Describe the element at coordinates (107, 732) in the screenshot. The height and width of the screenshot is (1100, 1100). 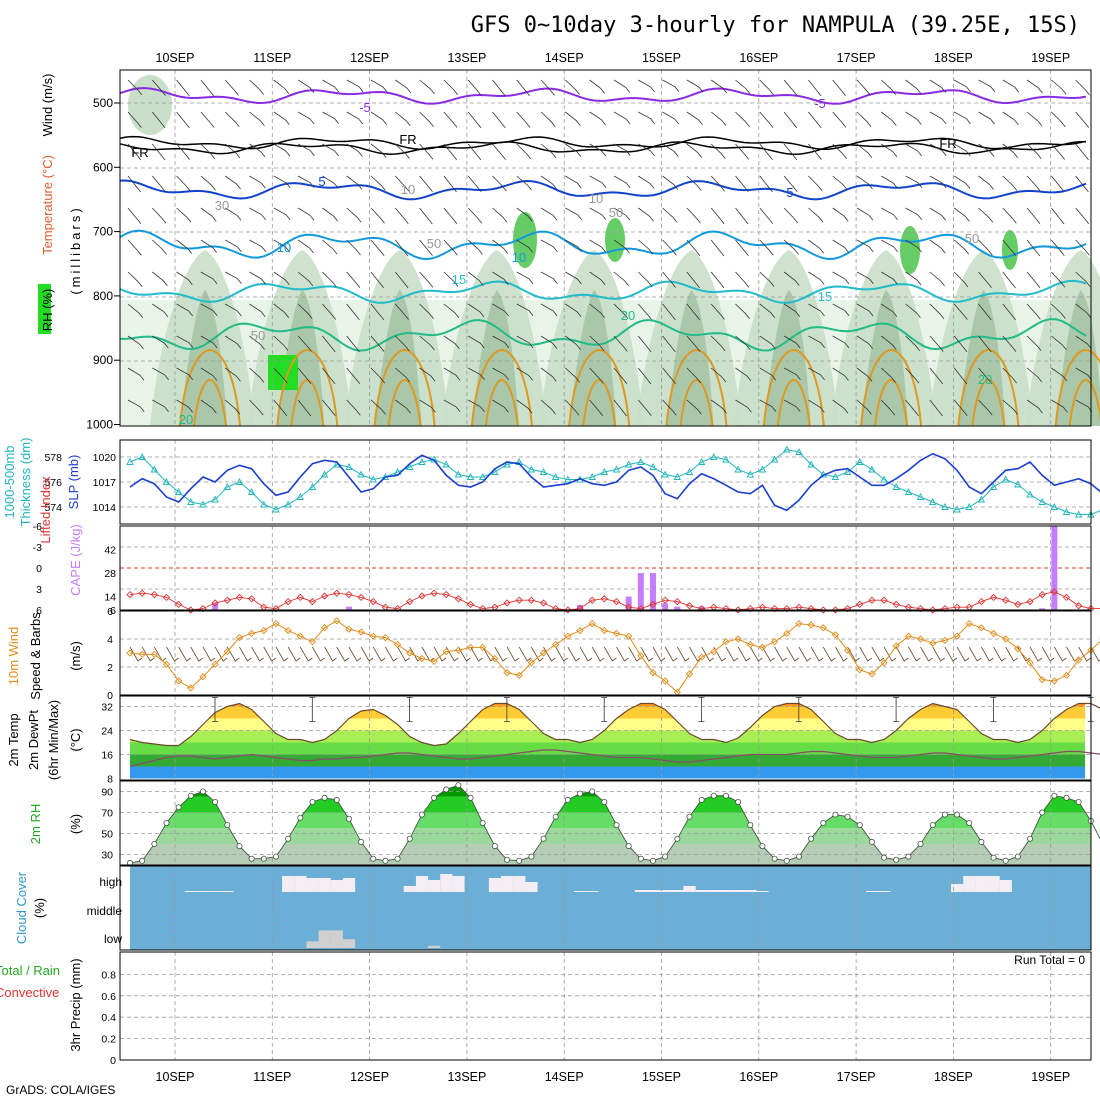
I see `temp-tick: 24` at that location.